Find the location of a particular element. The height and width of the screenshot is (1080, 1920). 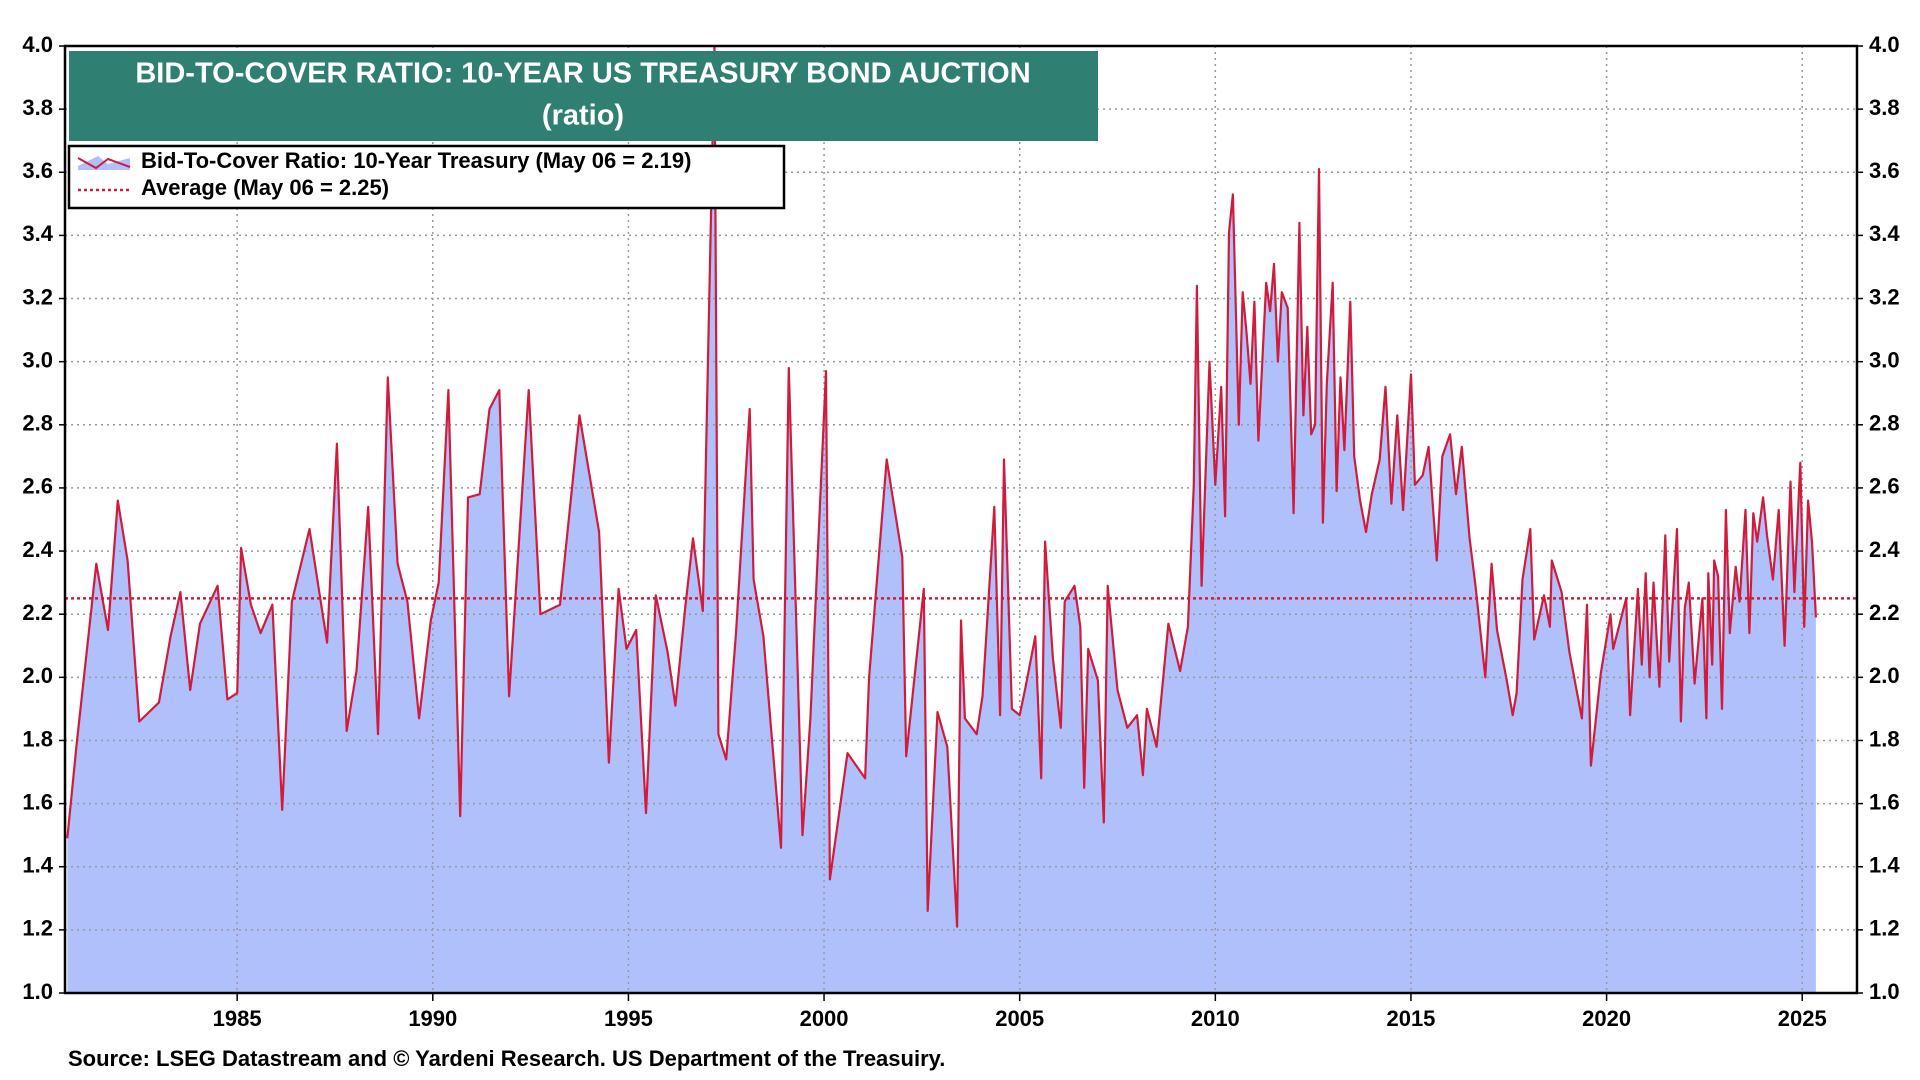

y-tick-label: 2.8 is located at coordinates (37, 423).